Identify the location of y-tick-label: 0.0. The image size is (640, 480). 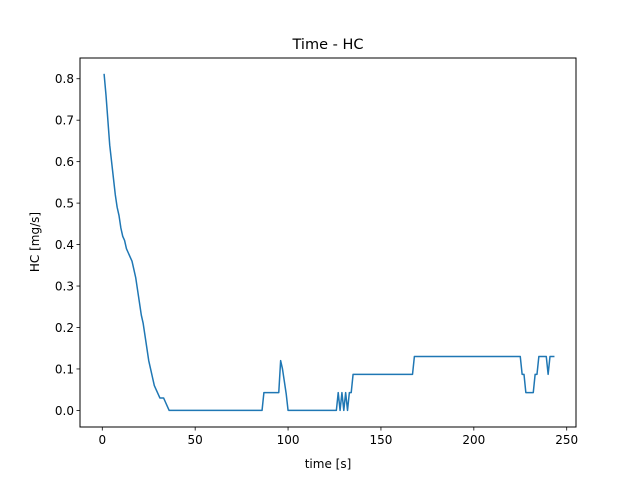
(64, 411).